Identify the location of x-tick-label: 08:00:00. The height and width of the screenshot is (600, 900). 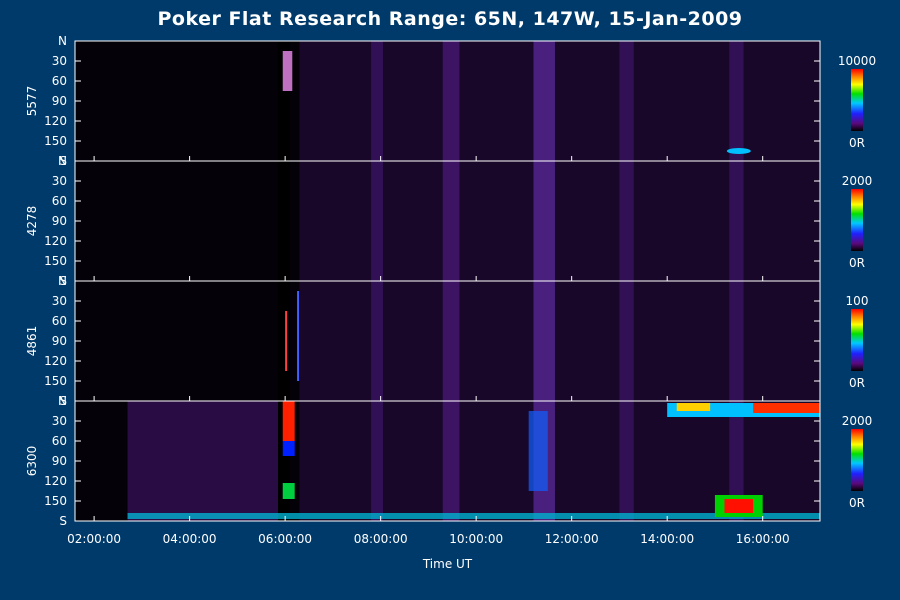
(381, 539).